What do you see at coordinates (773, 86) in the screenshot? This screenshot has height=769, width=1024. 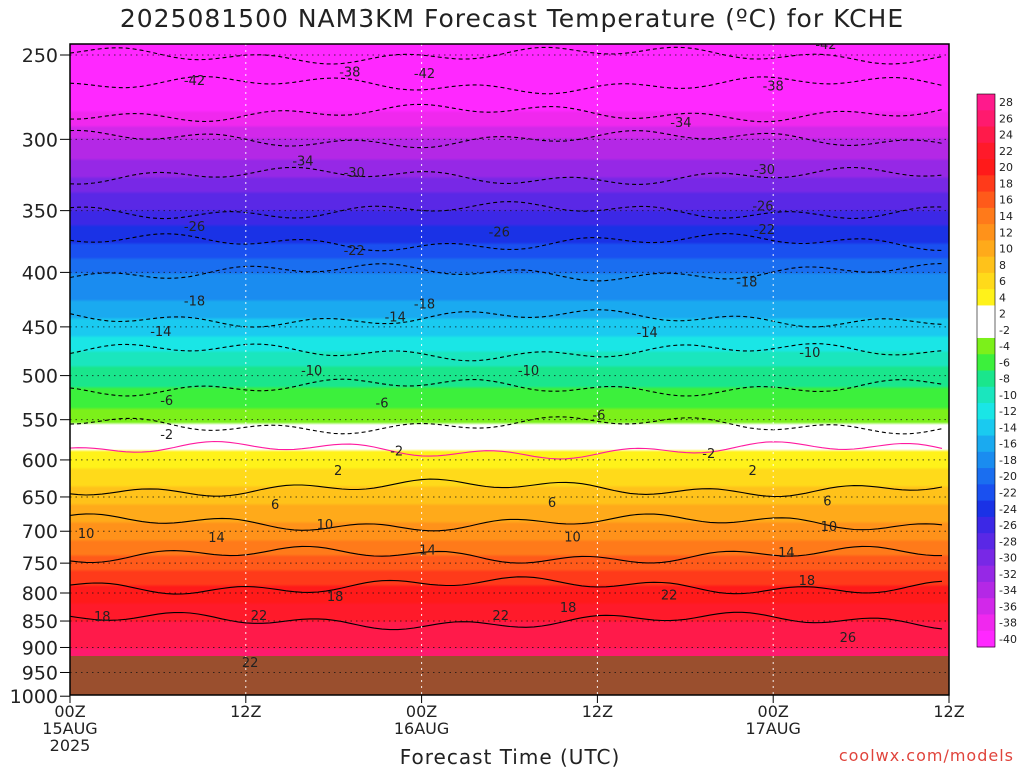 I see `contour-label-8: -38` at bounding box center [773, 86].